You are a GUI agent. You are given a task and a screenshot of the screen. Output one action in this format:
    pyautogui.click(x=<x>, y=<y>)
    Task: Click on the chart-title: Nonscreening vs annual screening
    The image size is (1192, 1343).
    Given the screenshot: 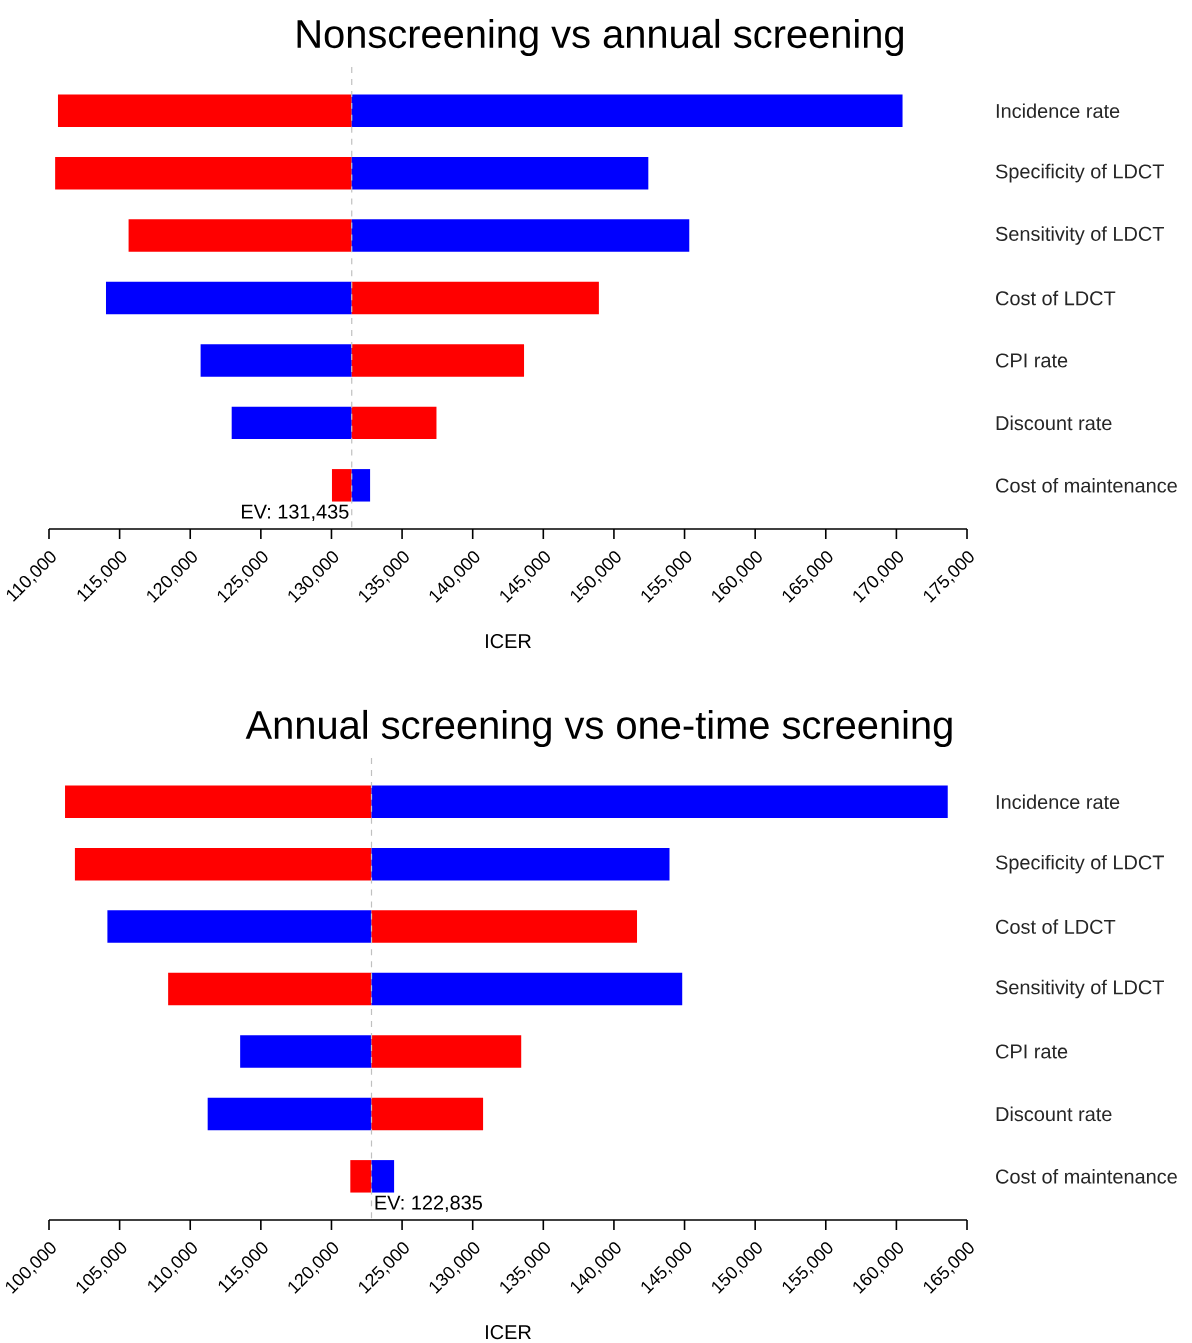 What is the action you would take?
    pyautogui.click(x=600, y=37)
    